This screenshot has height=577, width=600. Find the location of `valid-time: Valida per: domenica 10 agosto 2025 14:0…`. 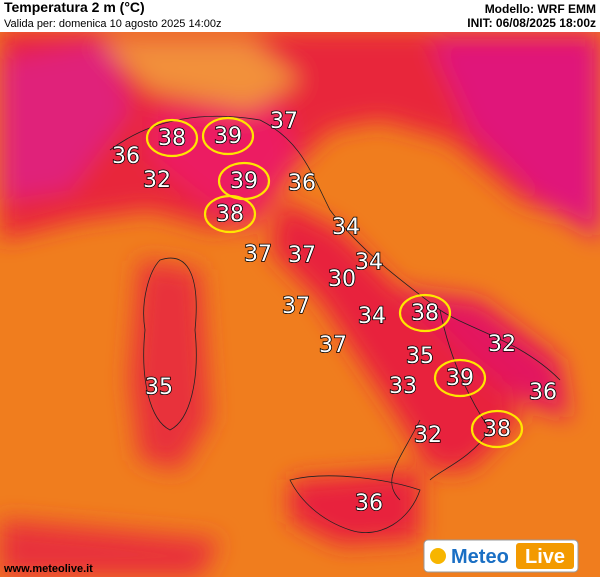

valid-time: Valida per: domenica 10 agosto 2025 14:0… is located at coordinates (113, 24).